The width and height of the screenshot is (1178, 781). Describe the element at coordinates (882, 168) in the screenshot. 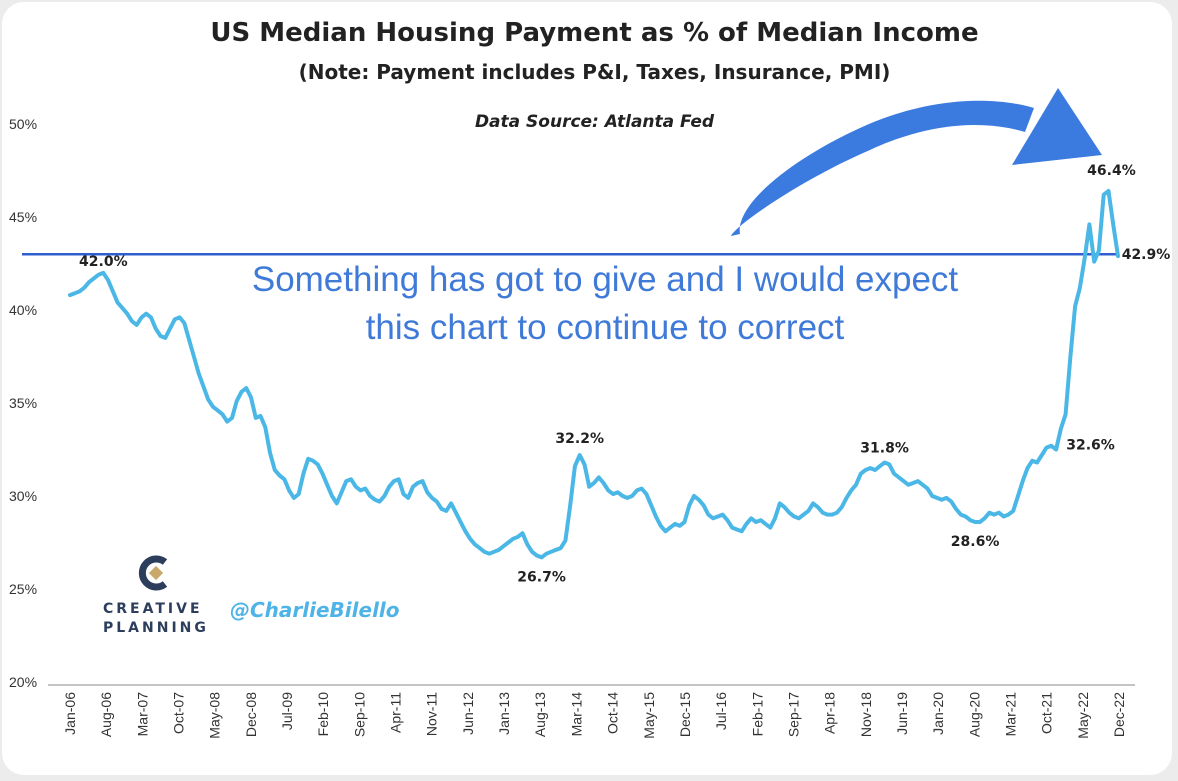

I see `arrow-shaft` at that location.